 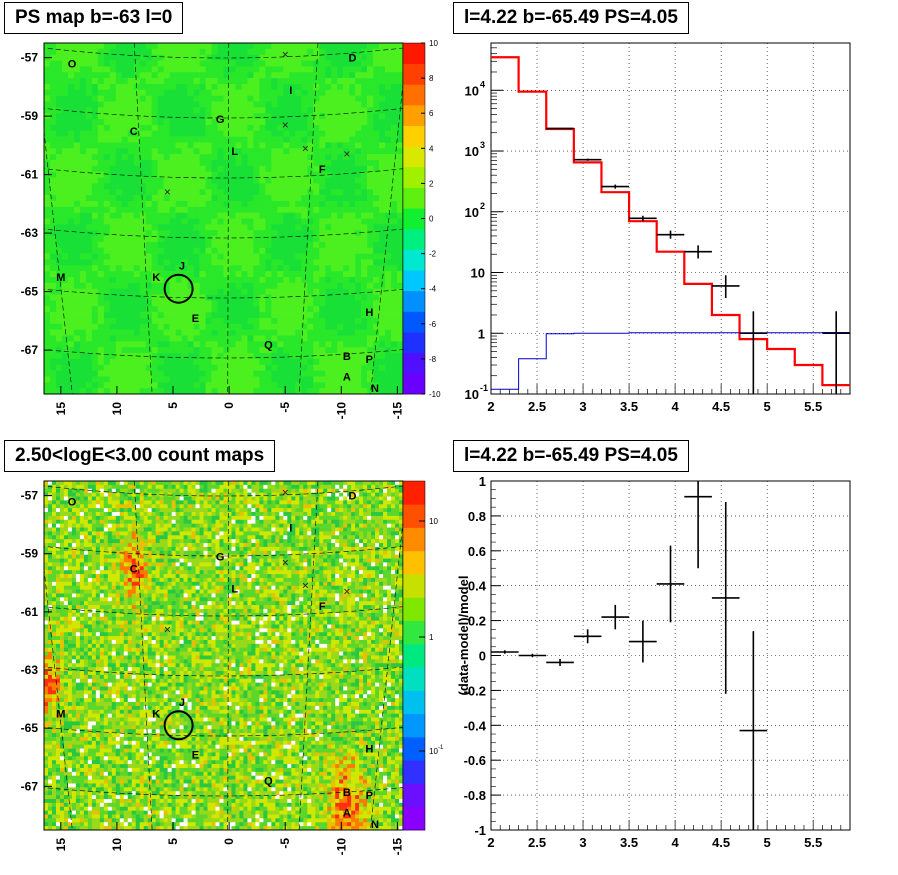 I want to click on colorbar-tick-label: -6, so click(x=433, y=324).